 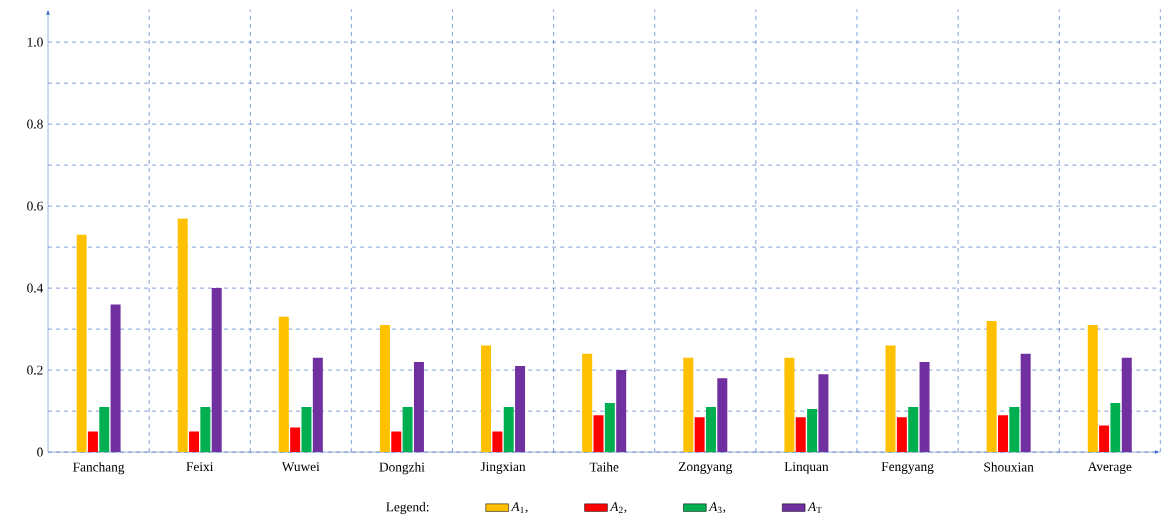 I want to click on legend-label: A$_{1}$,, so click(x=519, y=508).